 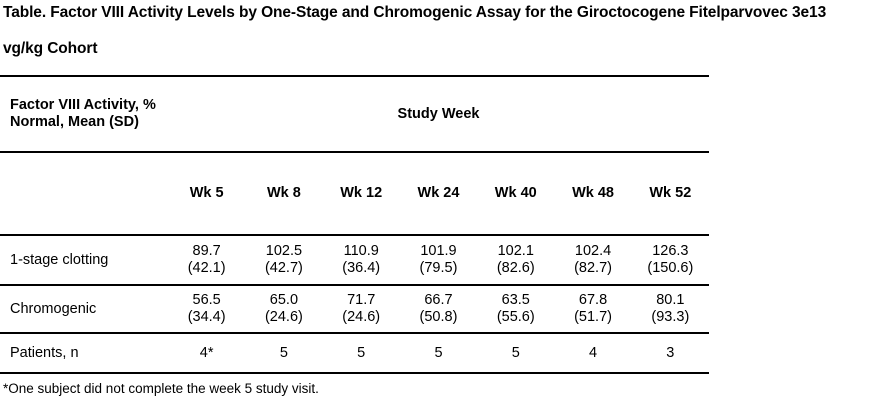 What do you see at coordinates (438, 193) in the screenshot?
I see `week-header-wk24: Wk 24` at bounding box center [438, 193].